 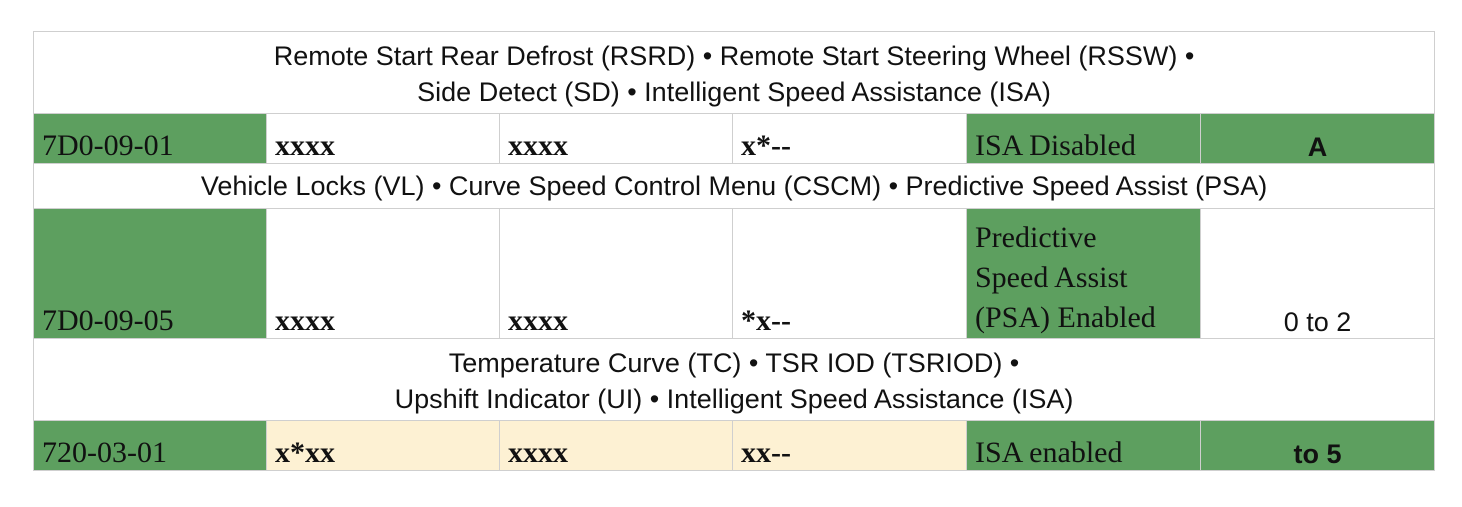 I want to click on address-cell: 7D0-09-05, so click(x=150, y=273).